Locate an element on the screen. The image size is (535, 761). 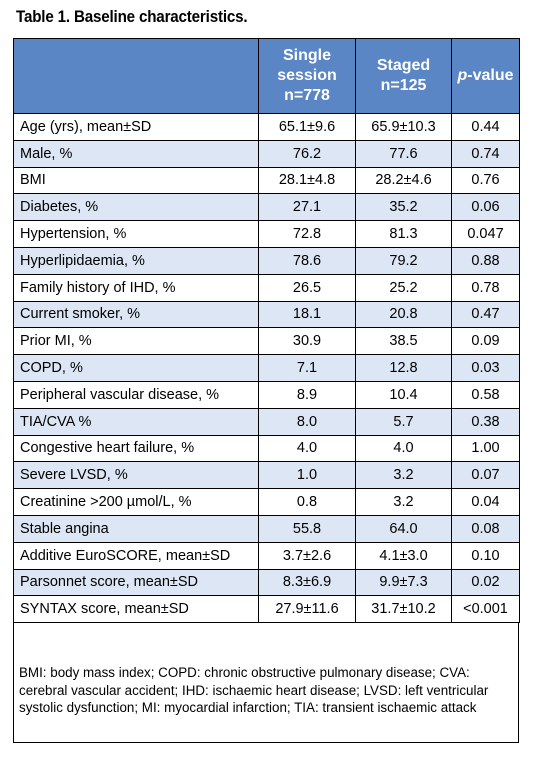
header-staged-line1: Staged is located at coordinates (403, 65).